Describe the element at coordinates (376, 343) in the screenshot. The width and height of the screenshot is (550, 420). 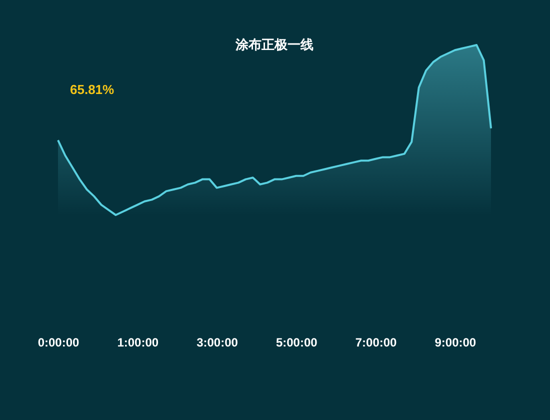
I see `x-tick-label: 7:00:00` at that location.